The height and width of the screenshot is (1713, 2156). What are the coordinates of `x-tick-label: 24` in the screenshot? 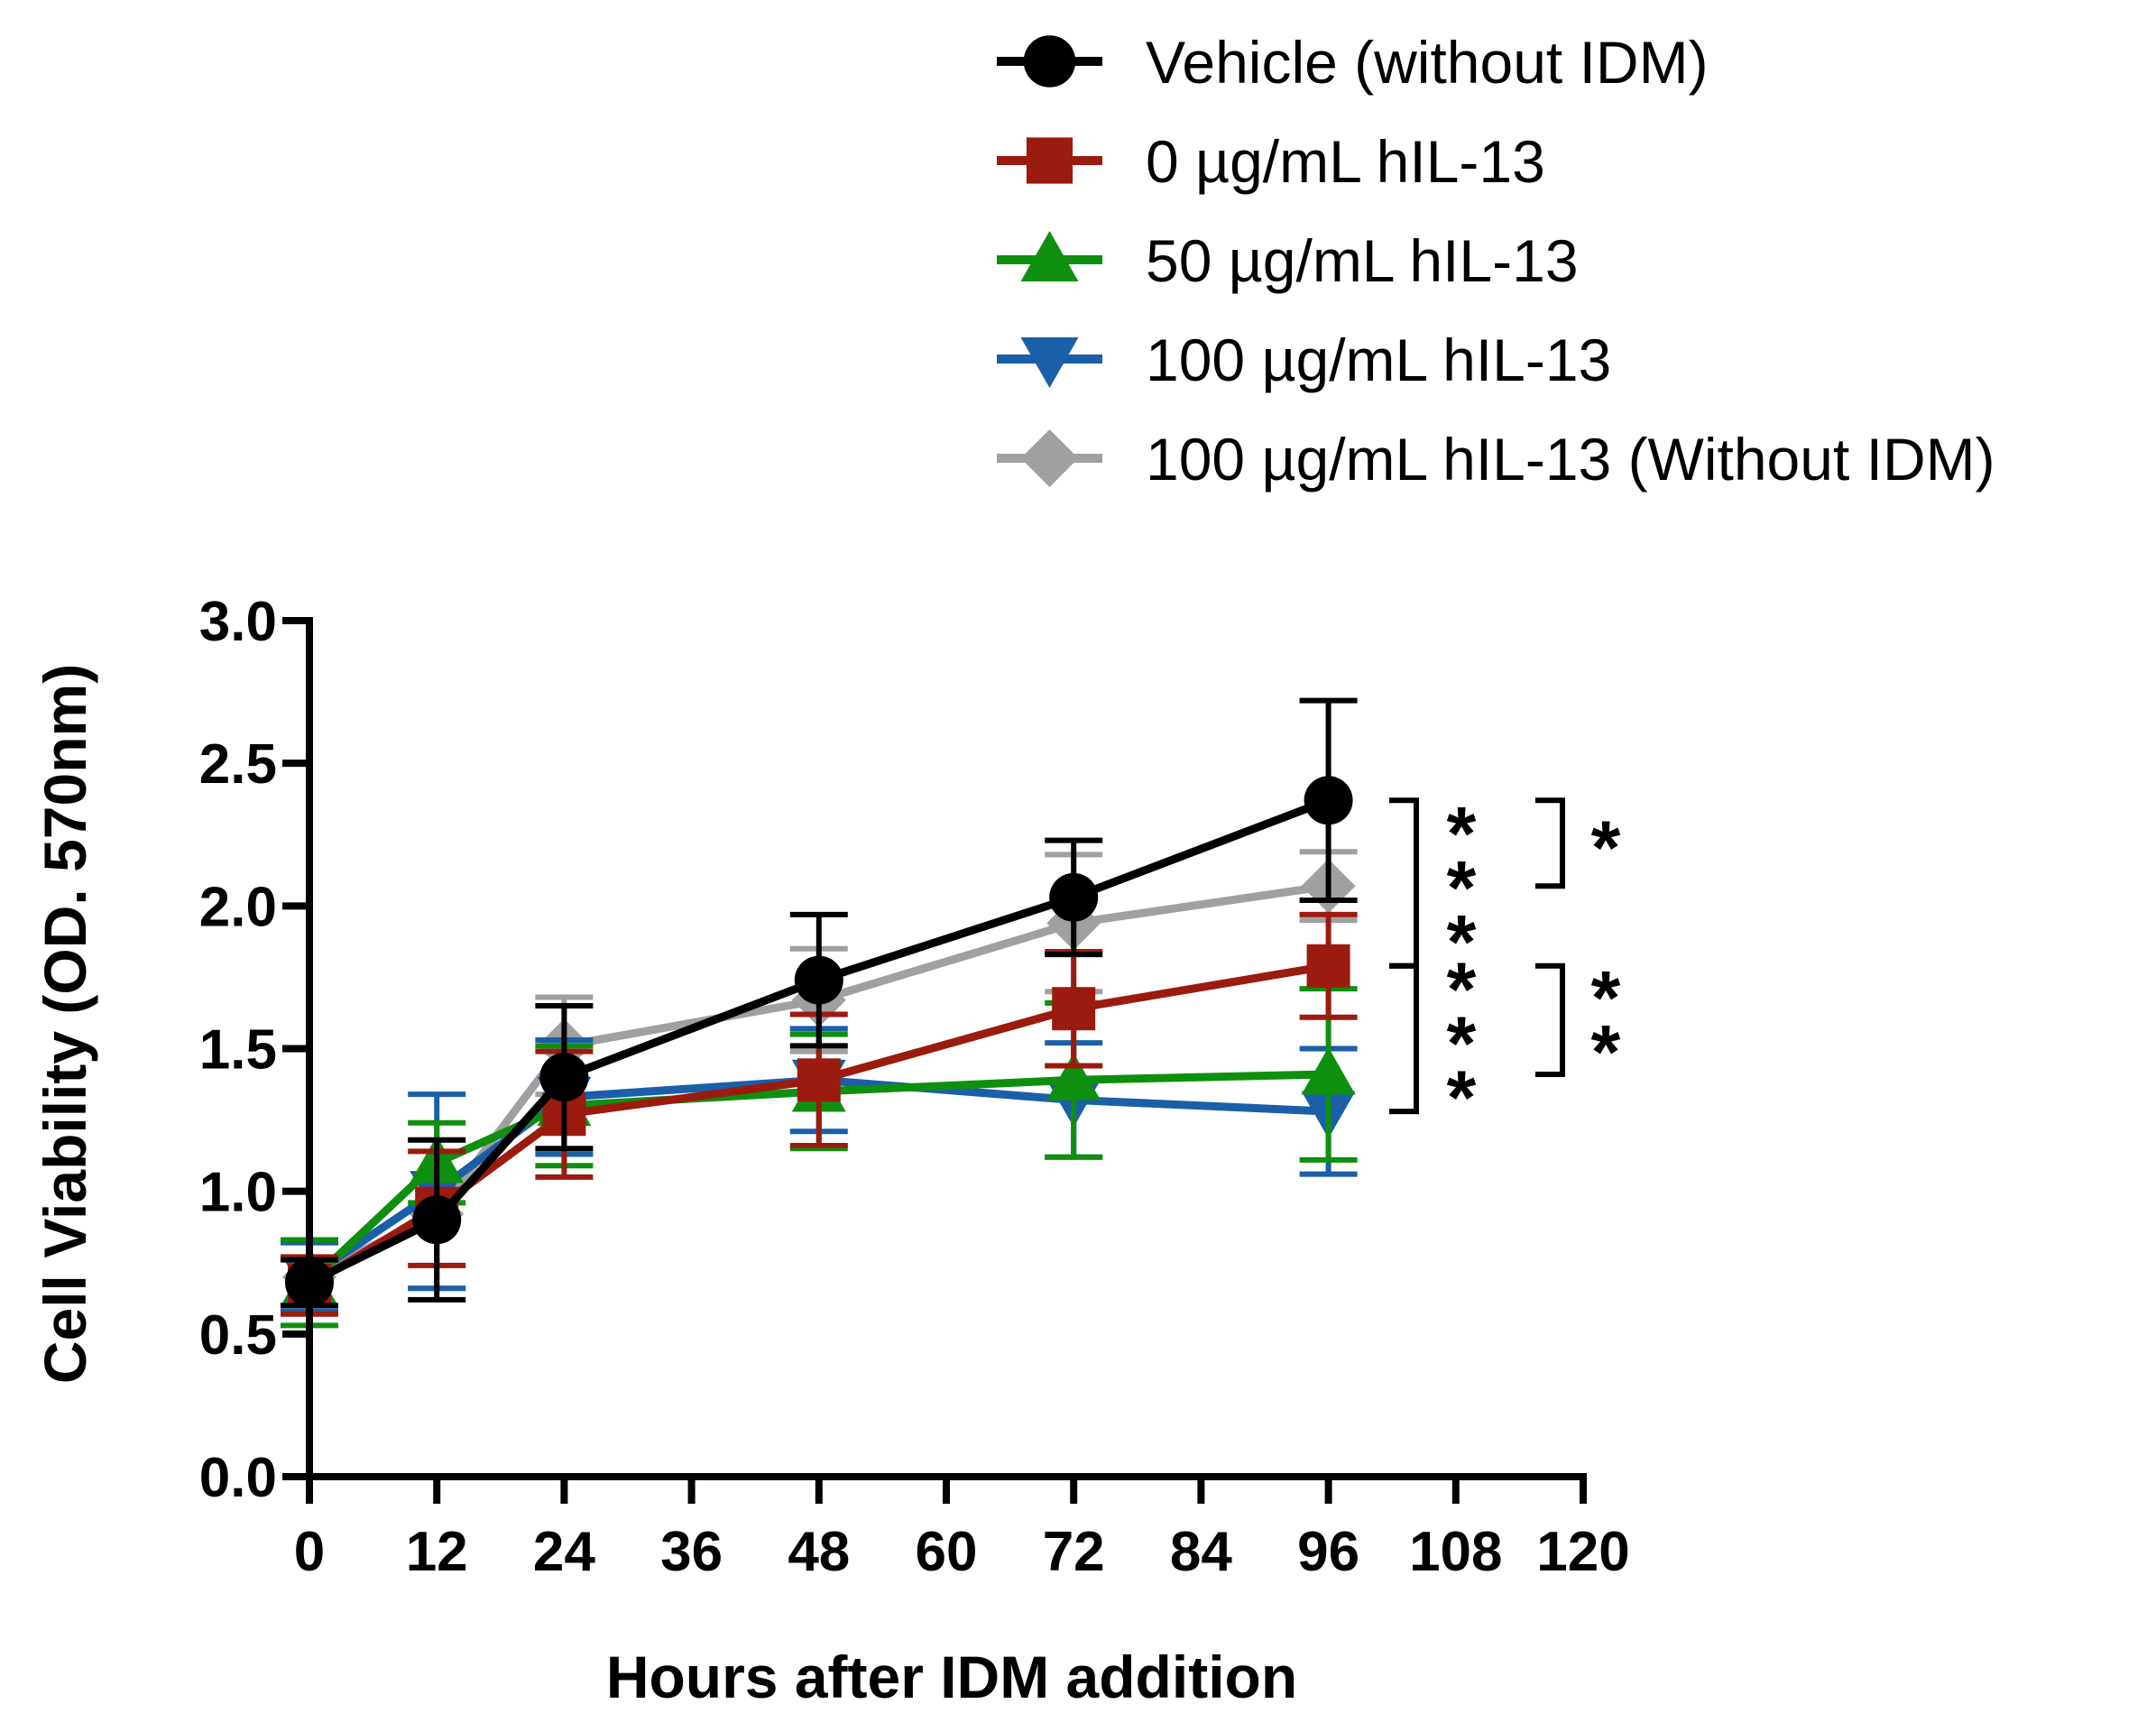 It's located at (564, 1552).